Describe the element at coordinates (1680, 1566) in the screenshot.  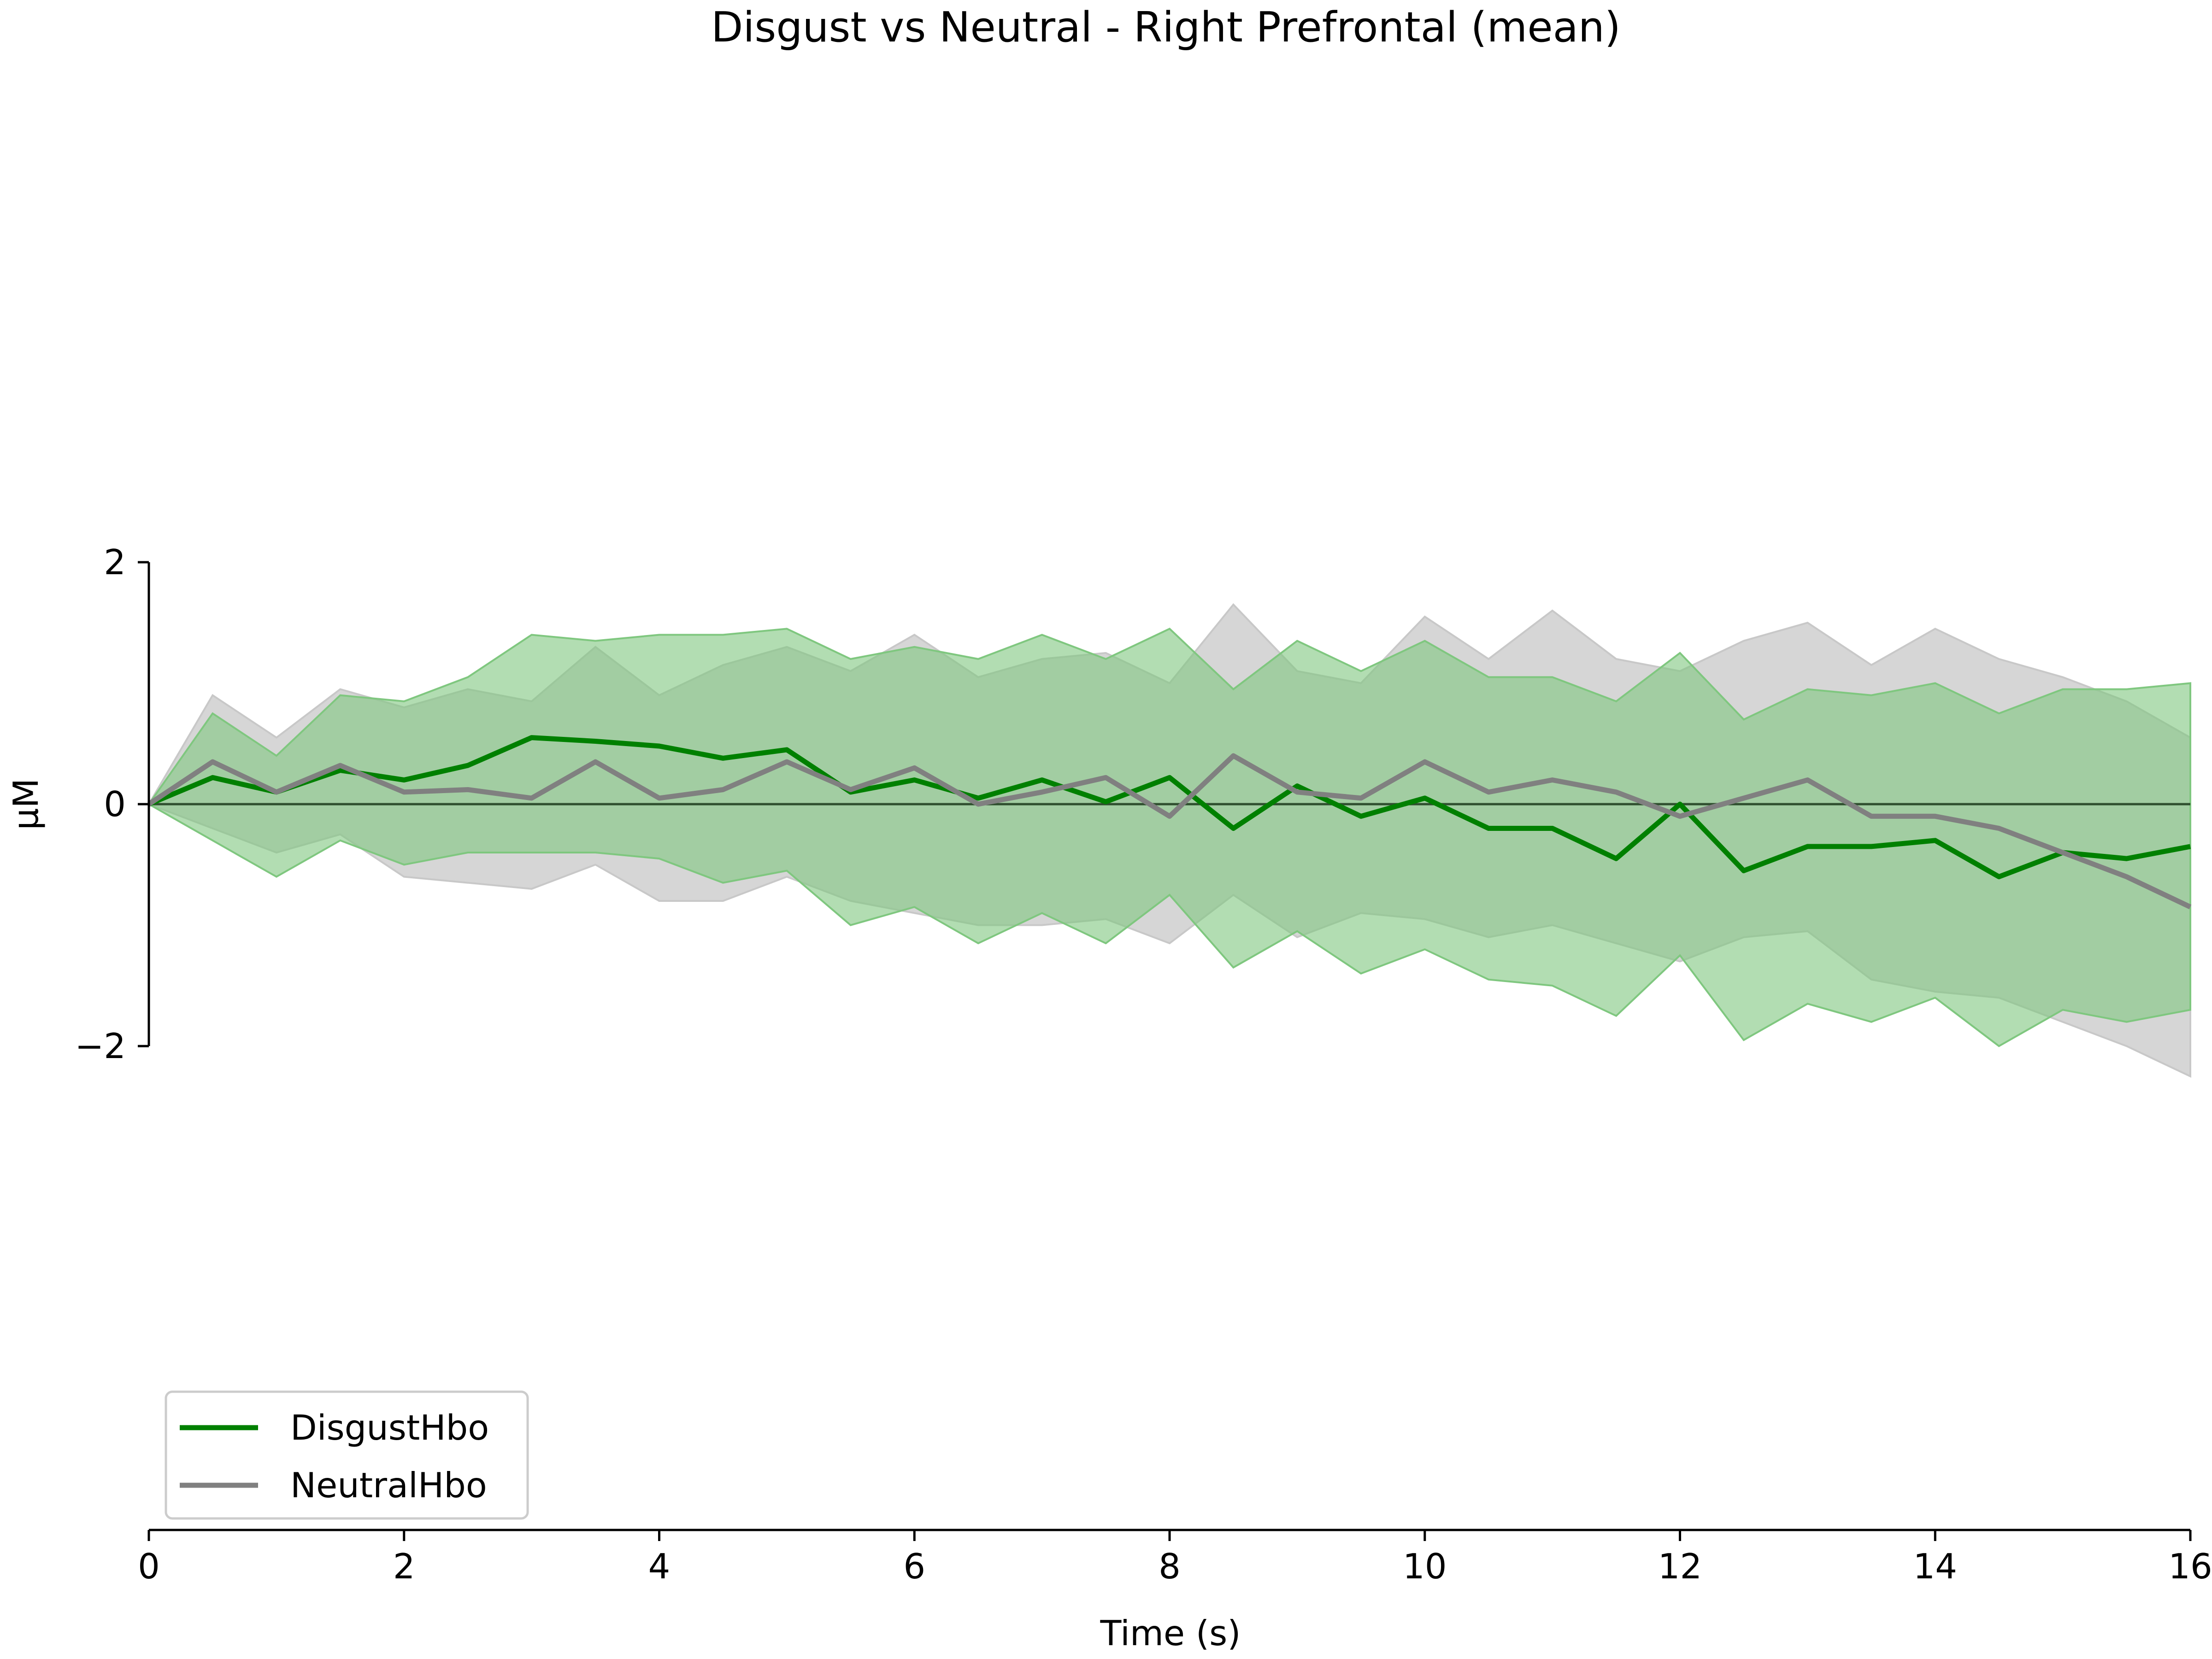
I see `x-tick-label: 12` at that location.